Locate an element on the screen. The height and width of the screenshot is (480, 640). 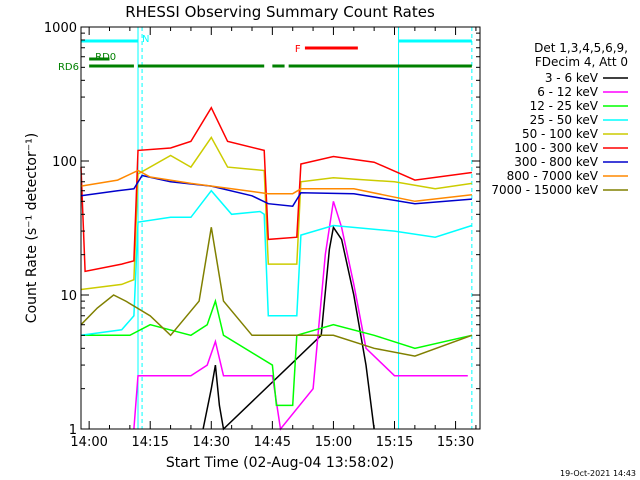
y-tick-label-2: 100 is located at coordinates (64, 162).